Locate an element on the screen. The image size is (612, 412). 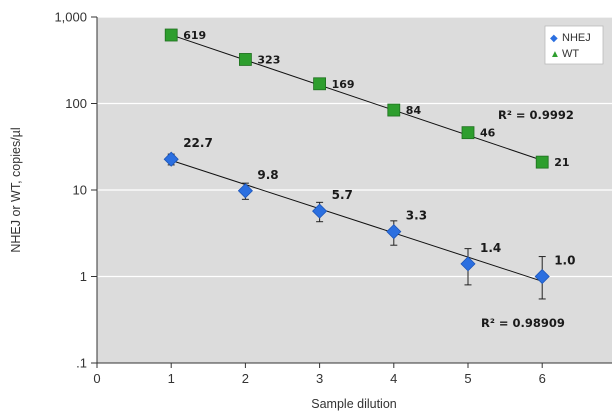
nhej-data-label: 9.8 is located at coordinates (267, 175).